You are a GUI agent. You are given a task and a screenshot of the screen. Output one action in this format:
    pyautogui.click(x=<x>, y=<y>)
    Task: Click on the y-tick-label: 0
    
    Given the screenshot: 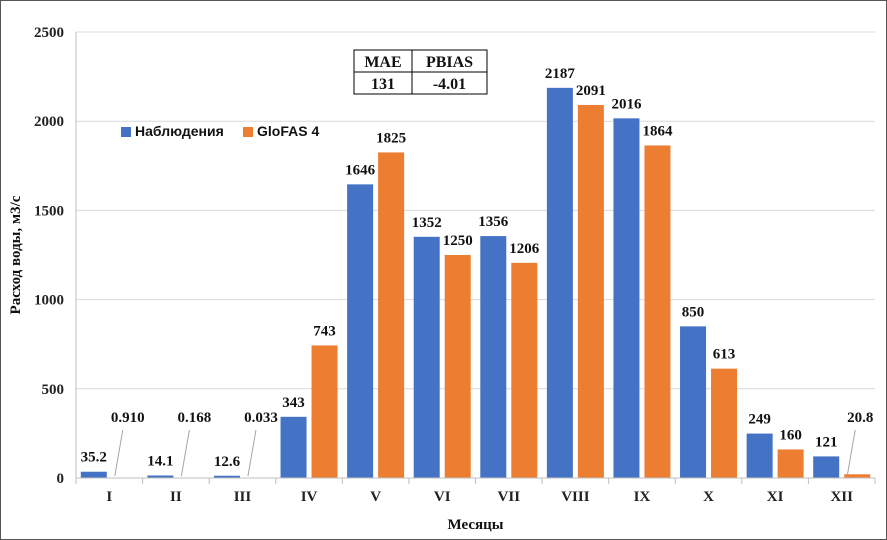 What is the action you would take?
    pyautogui.click(x=61, y=479)
    